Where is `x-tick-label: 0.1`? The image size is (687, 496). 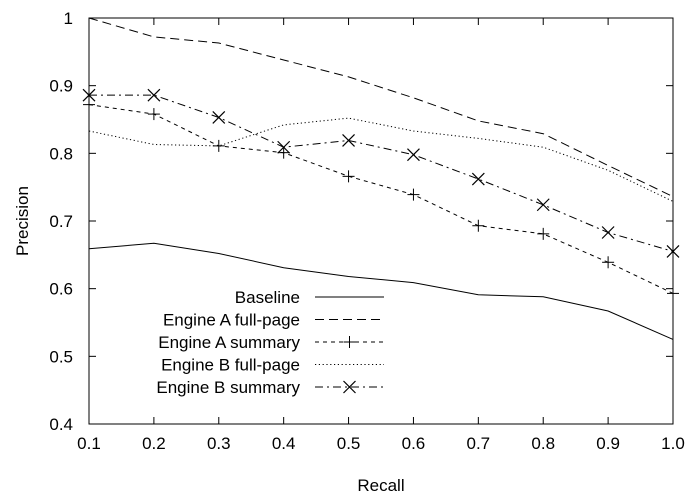 x-tick-label: 0.1 is located at coordinates (89, 443).